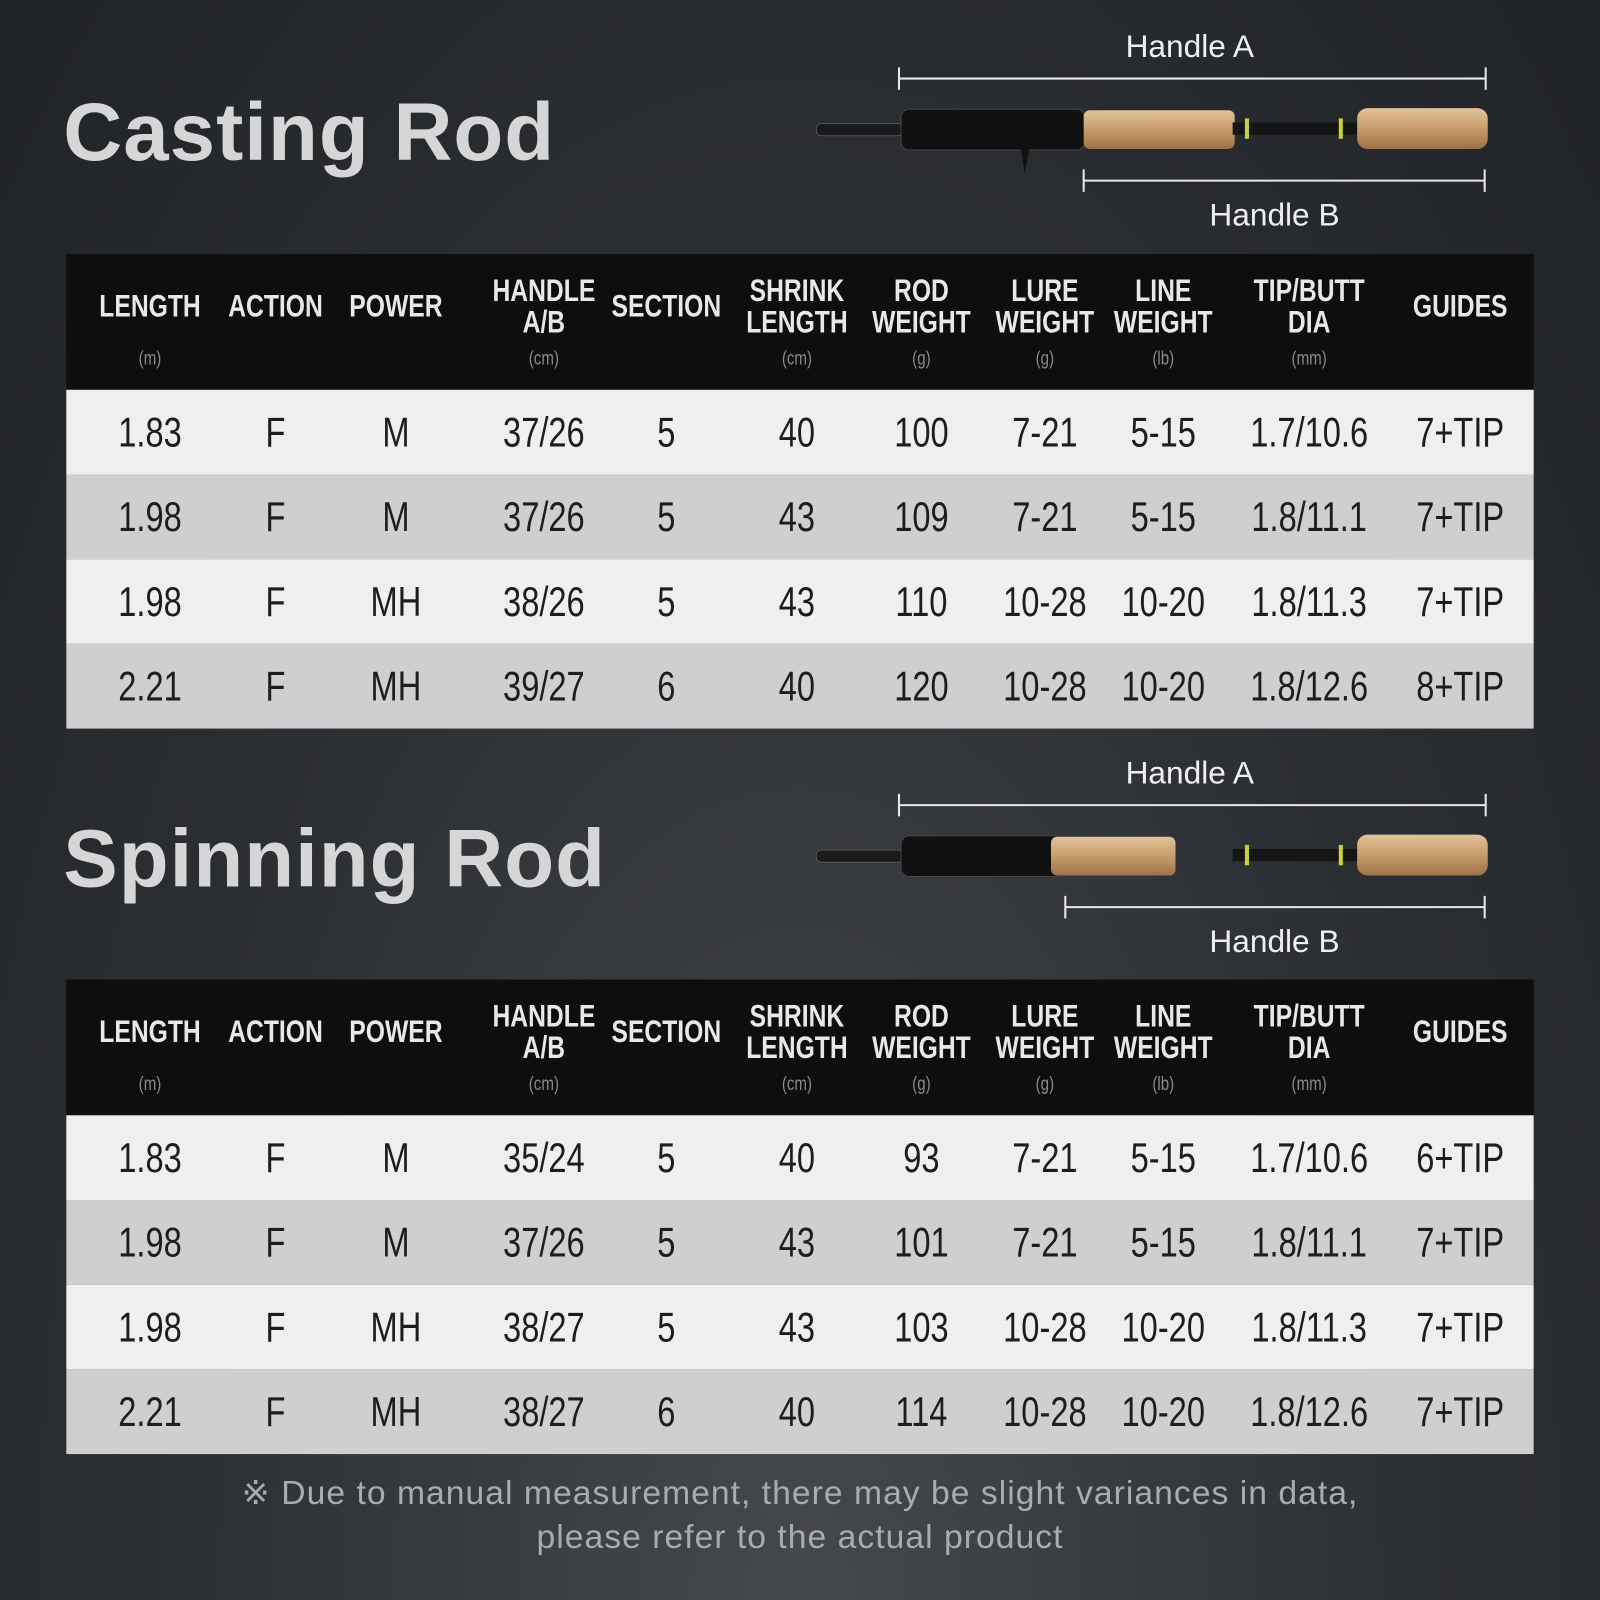 The width and height of the screenshot is (1600, 1600). What do you see at coordinates (396, 432) in the screenshot?
I see `table-cell: M` at bounding box center [396, 432].